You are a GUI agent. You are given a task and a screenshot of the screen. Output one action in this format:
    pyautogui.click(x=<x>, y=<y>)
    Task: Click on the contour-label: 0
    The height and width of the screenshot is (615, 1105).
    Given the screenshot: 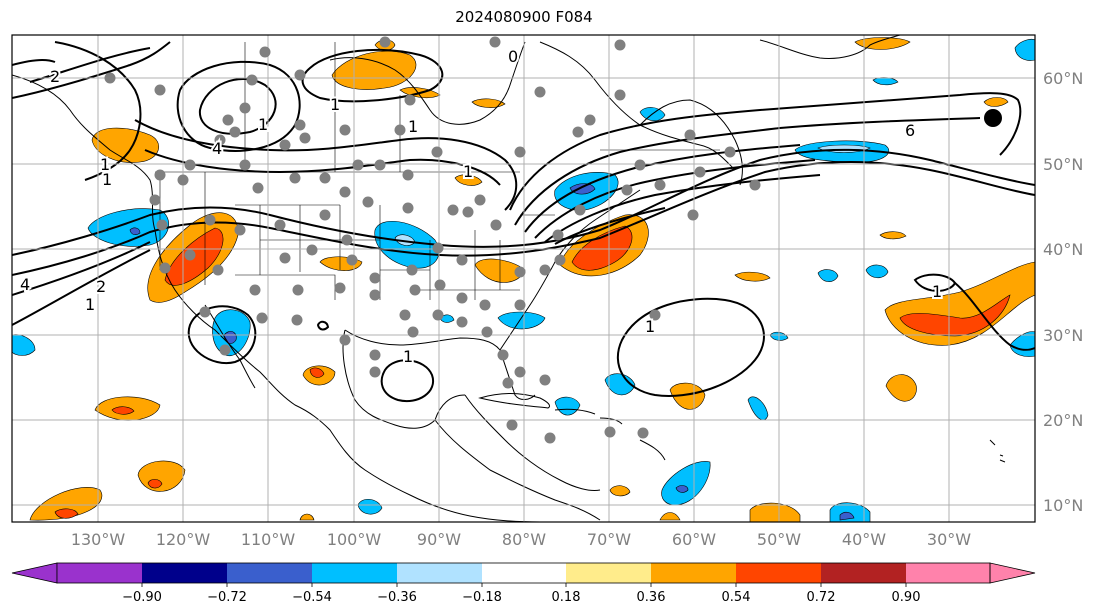 What is the action you would take?
    pyautogui.click(x=513, y=56)
    